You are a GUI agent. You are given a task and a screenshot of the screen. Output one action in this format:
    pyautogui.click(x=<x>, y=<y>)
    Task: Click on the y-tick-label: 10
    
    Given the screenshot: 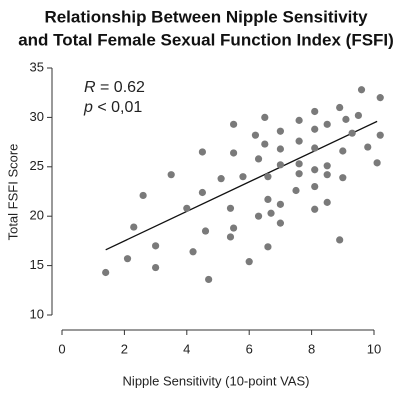 What is the action you would take?
    pyautogui.click(x=37, y=313)
    